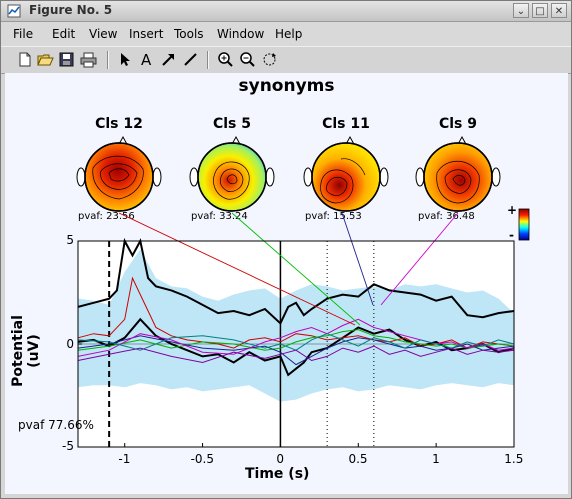  Describe the element at coordinates (559, 10) in the screenshot. I see `close-button: ✕` at that location.